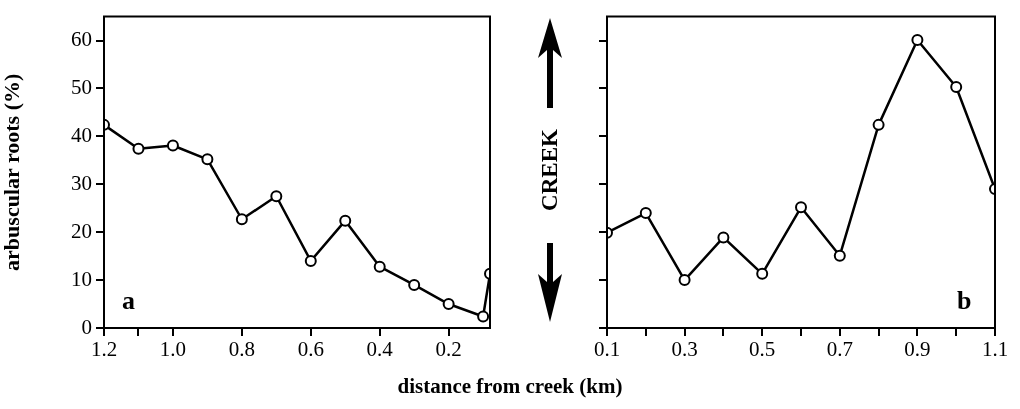 The height and width of the screenshot is (409, 1020). What do you see at coordinates (81, 39) in the screenshot?
I see `y-tick-label: 60` at bounding box center [81, 39].